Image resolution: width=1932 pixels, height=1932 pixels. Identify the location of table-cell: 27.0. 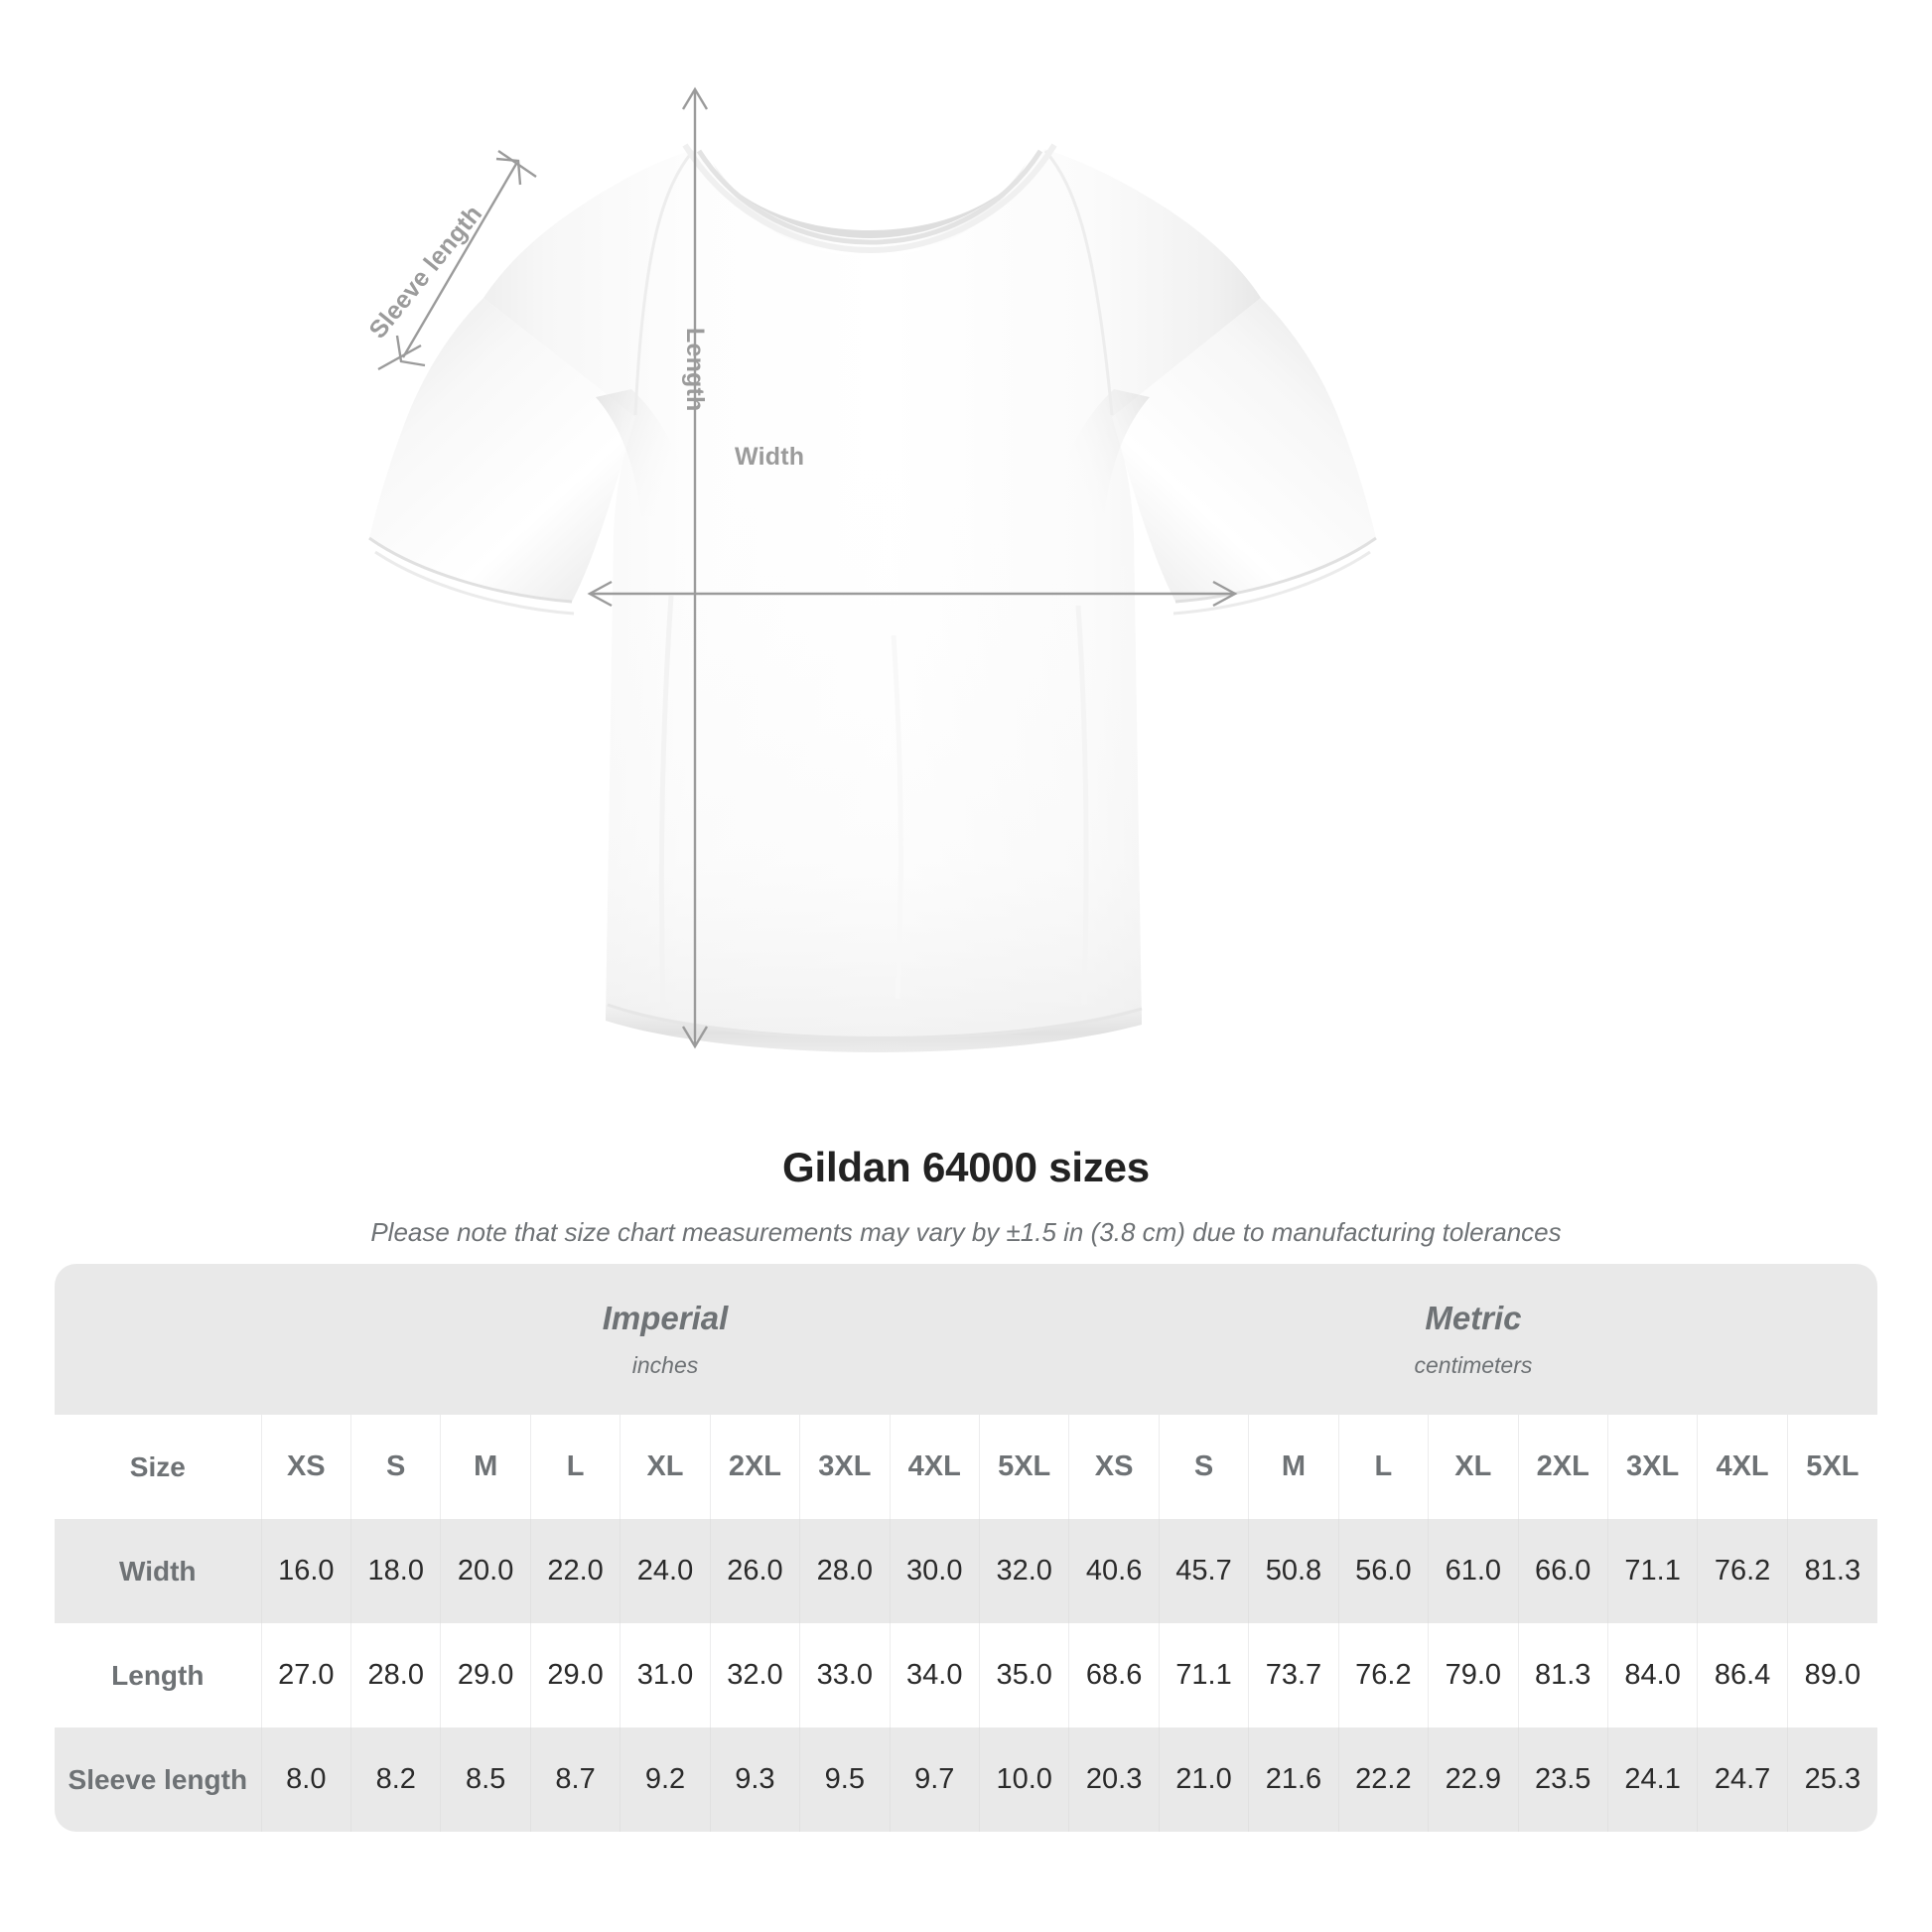
(306, 1675).